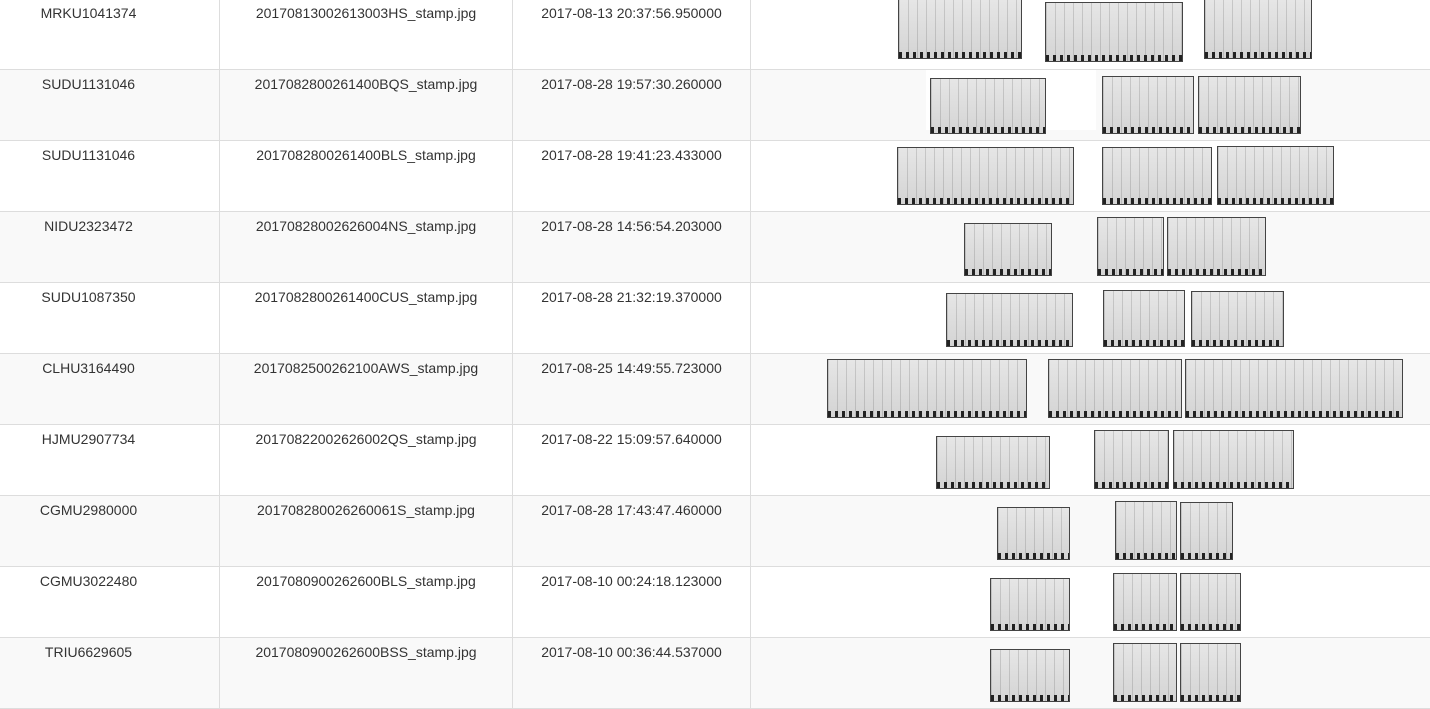  What do you see at coordinates (110, 602) in the screenshot?
I see `container-id: CGMU3022480` at bounding box center [110, 602].